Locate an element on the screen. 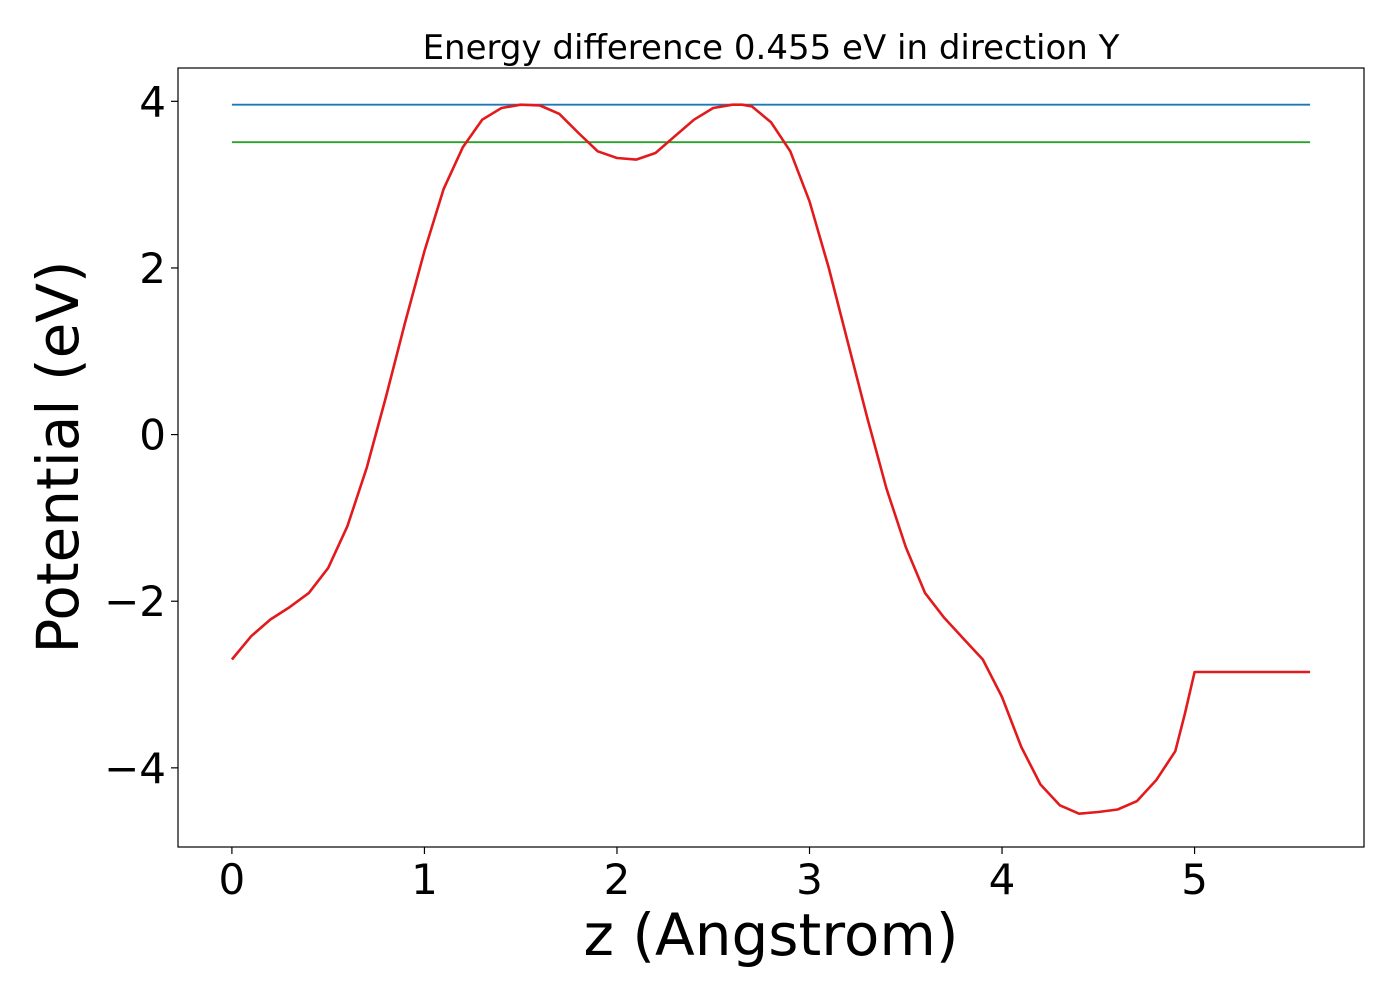 This screenshot has width=1400, height=1000. x-tick-label: 0 is located at coordinates (232, 879).